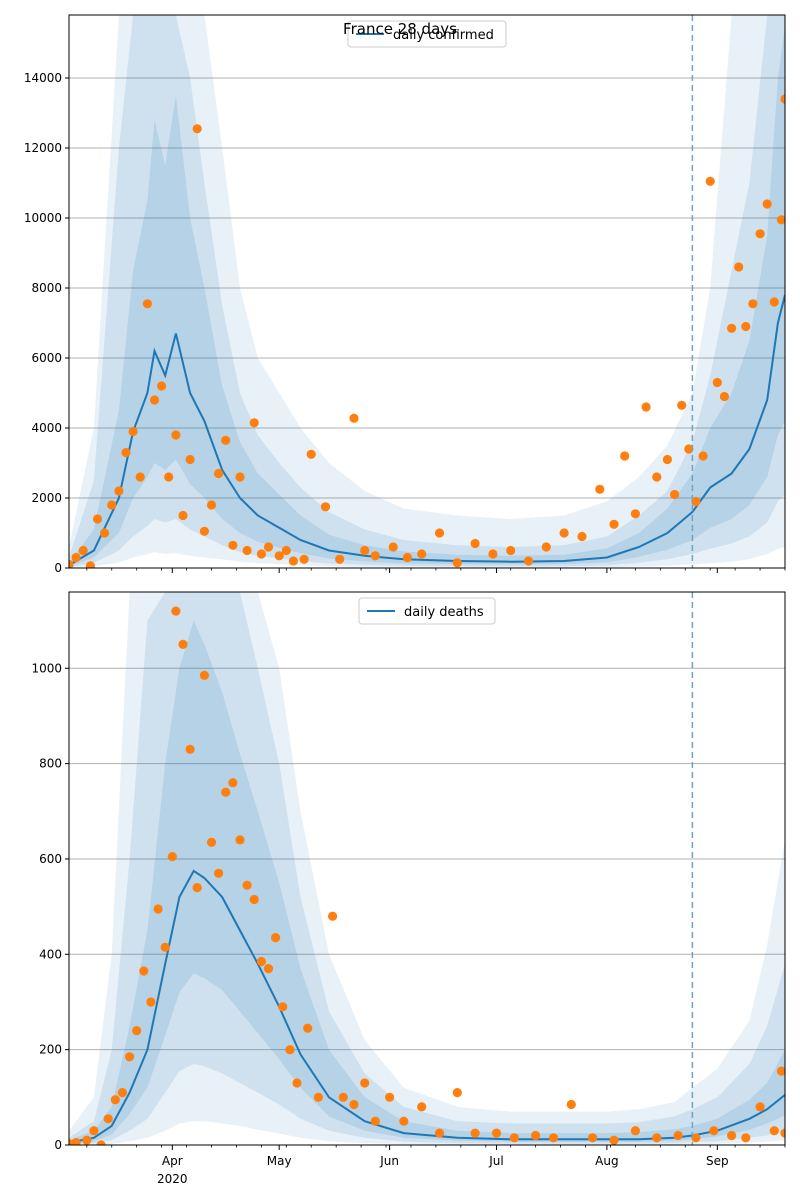 Image resolution: width=800 pixels, height=1204 pixels. I want to click on x-tick-label: Sep, so click(717, 1161).